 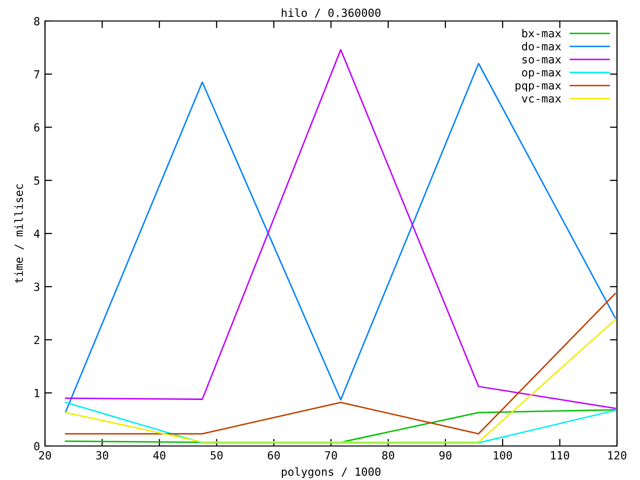 I want to click on y-tick-label: 4, so click(x=37, y=234).